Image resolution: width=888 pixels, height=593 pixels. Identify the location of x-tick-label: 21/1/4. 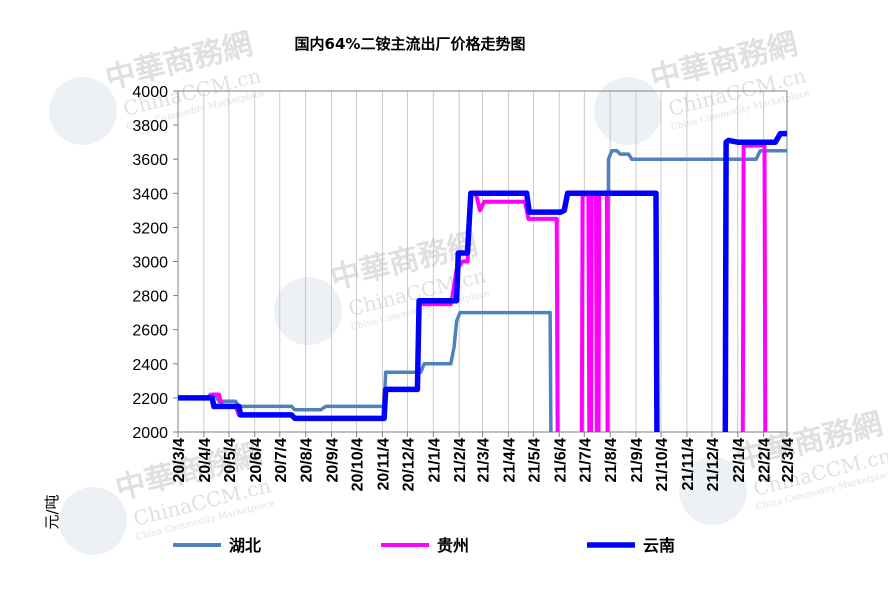
(434, 460).